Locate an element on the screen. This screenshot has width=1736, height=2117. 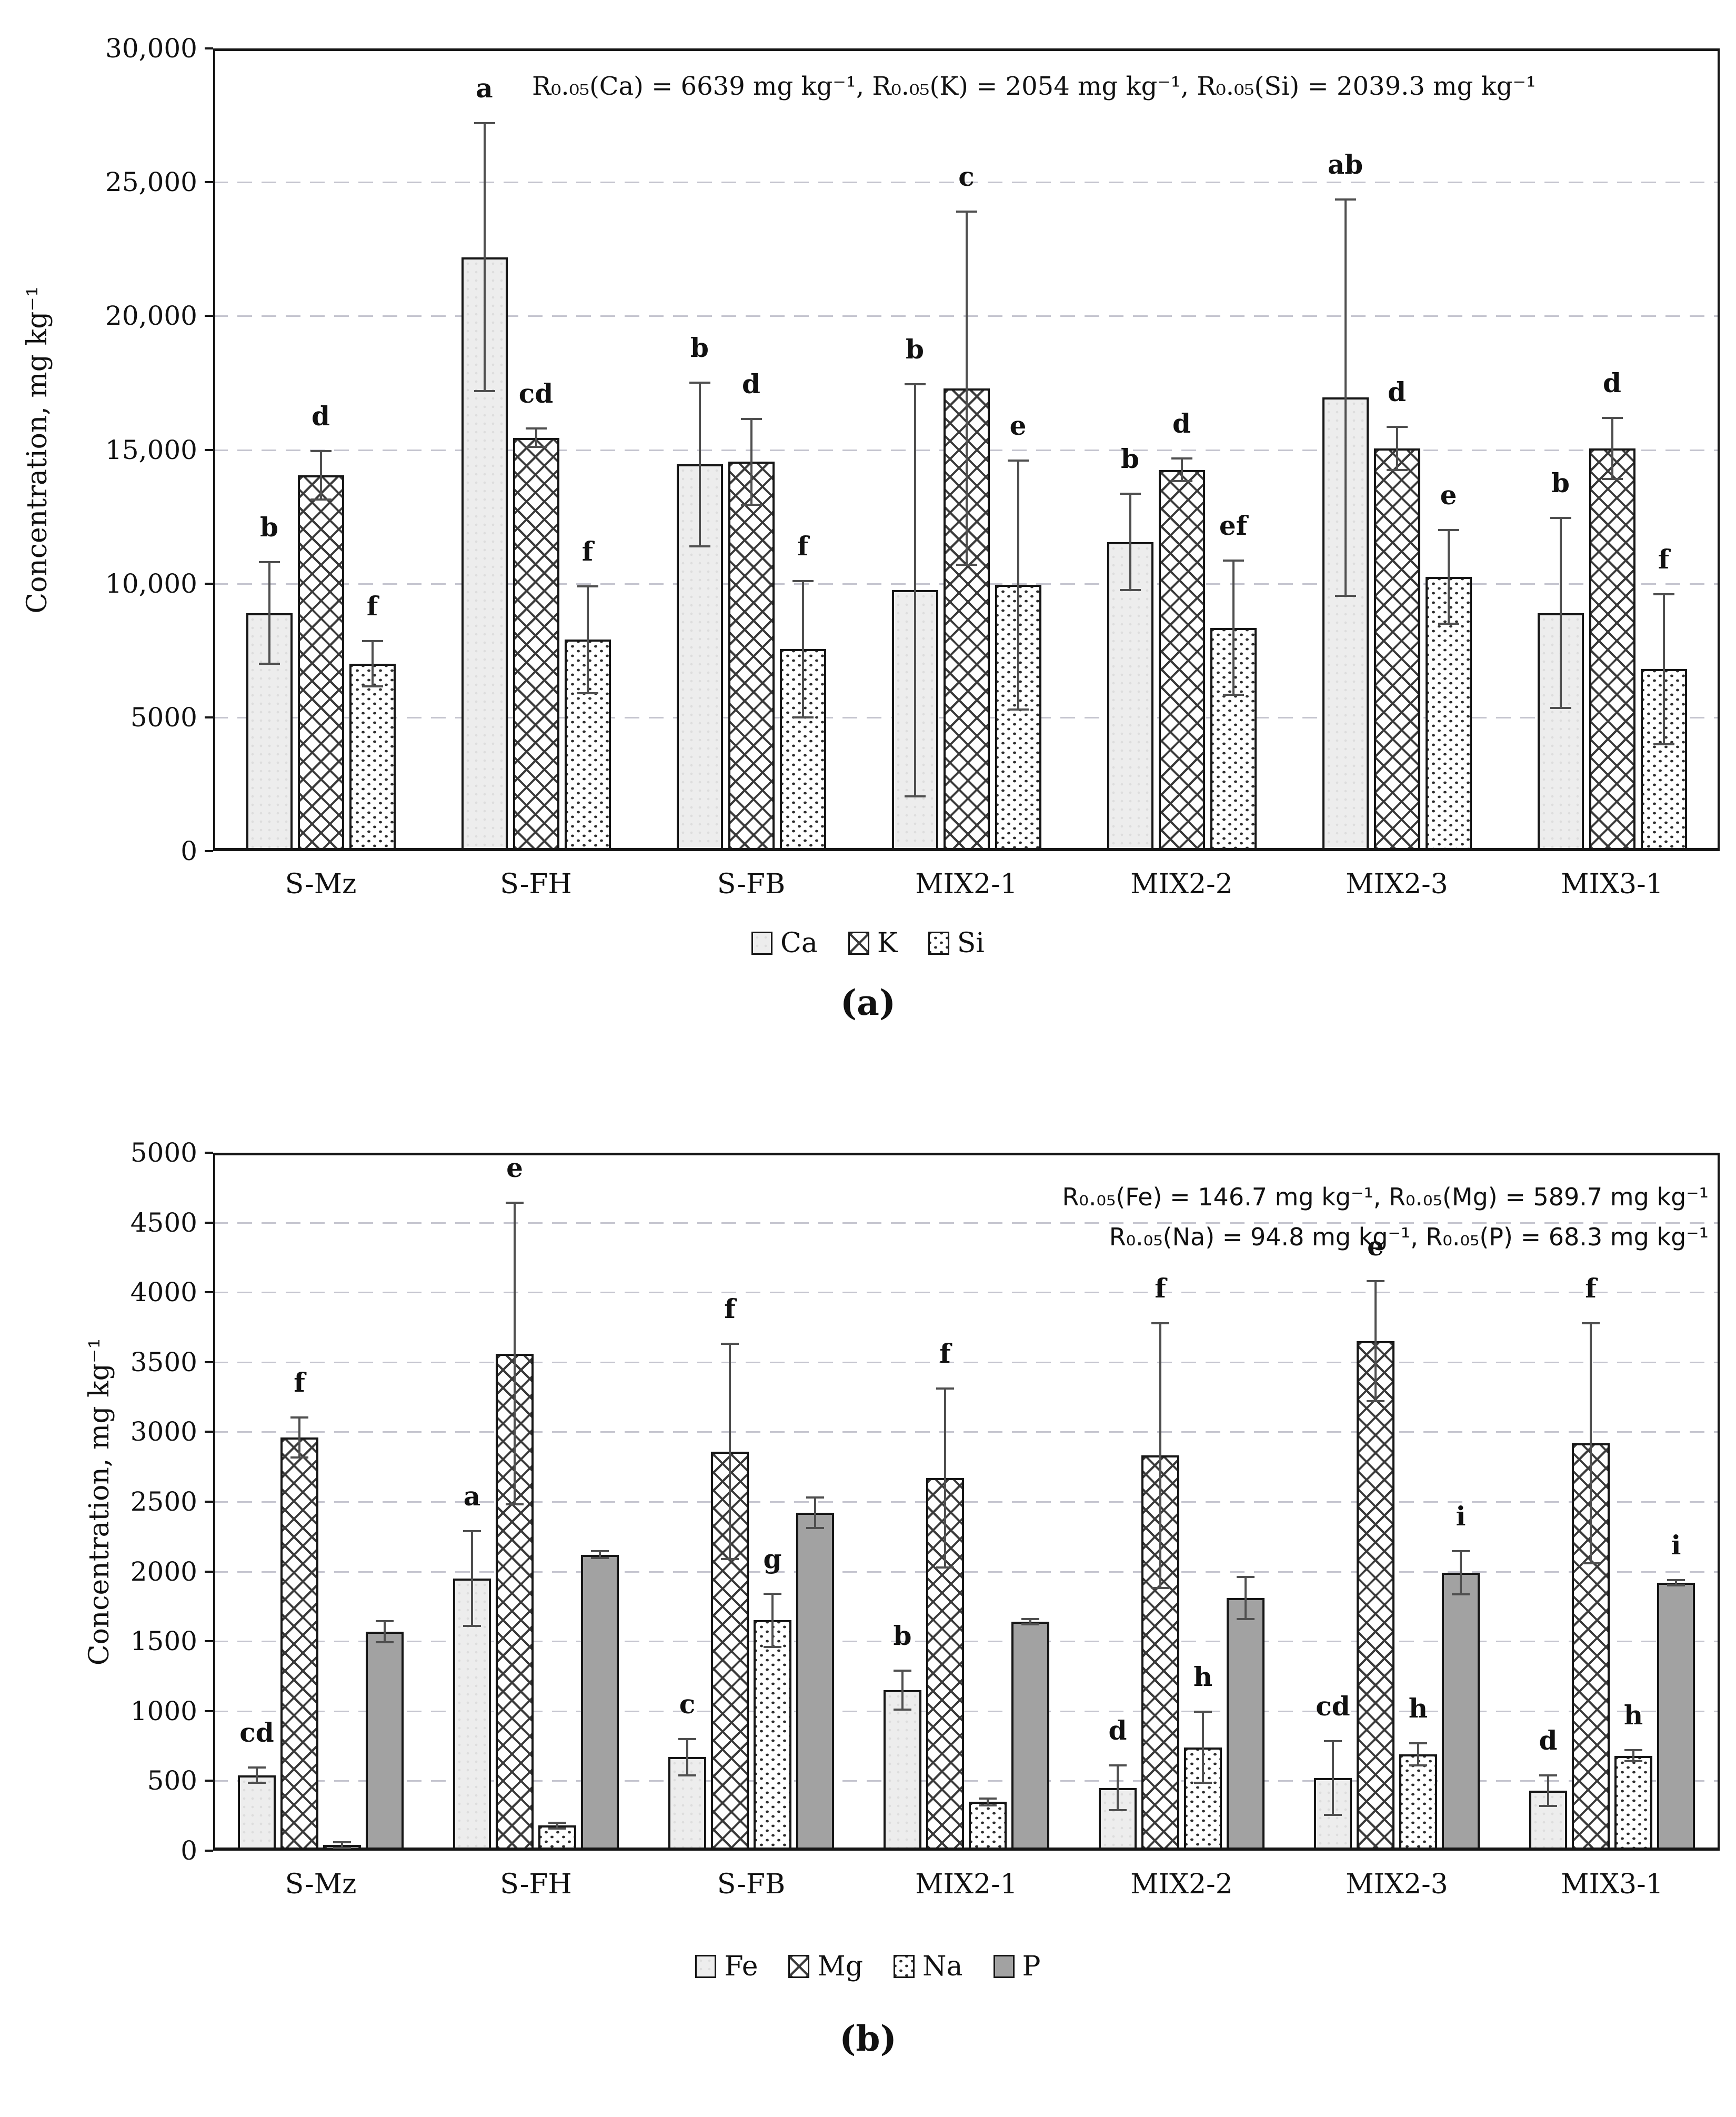
x-category-label-MIX3-1: MIX3-1 is located at coordinates (1612, 884).